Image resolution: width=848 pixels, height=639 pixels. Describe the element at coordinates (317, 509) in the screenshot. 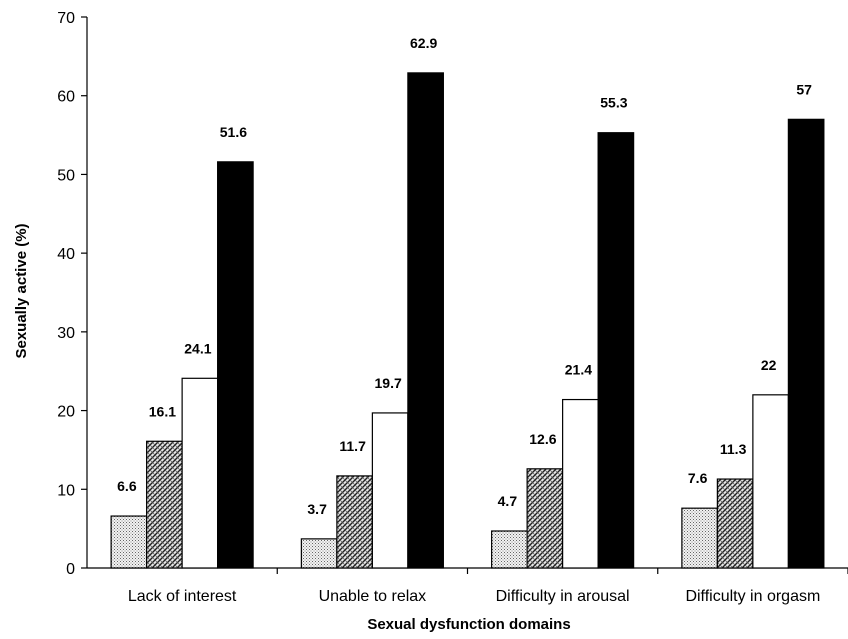

I see `data-label: 3.7` at that location.